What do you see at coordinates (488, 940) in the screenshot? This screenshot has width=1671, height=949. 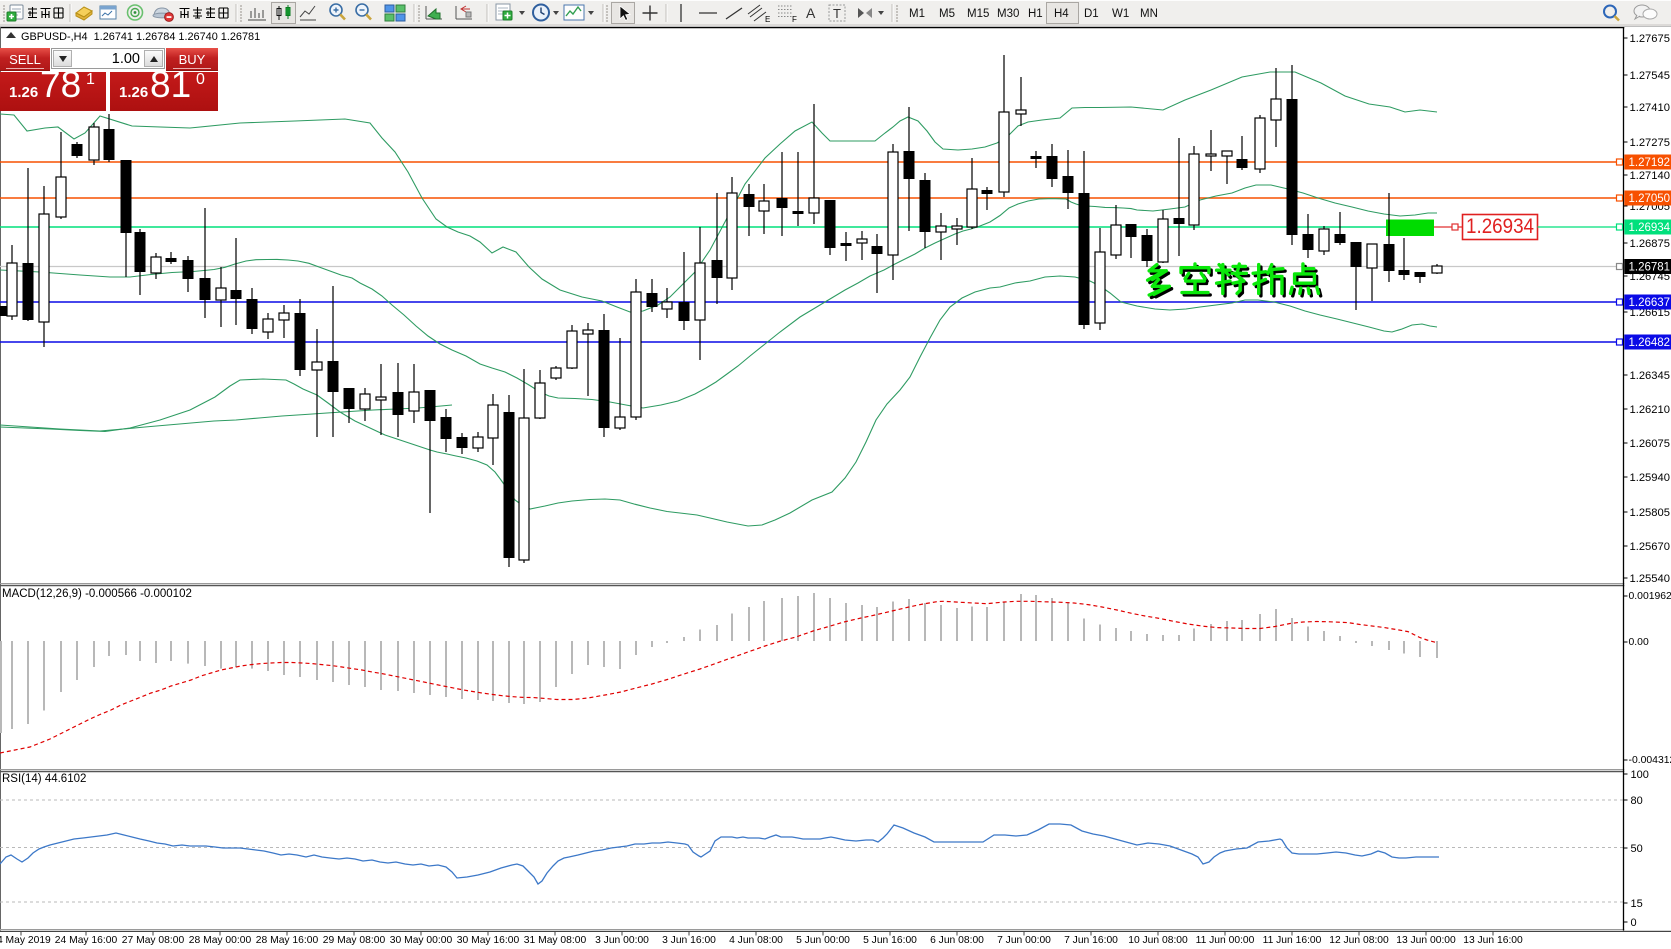 I see `svg-text: 30 May 16:00` at bounding box center [488, 940].